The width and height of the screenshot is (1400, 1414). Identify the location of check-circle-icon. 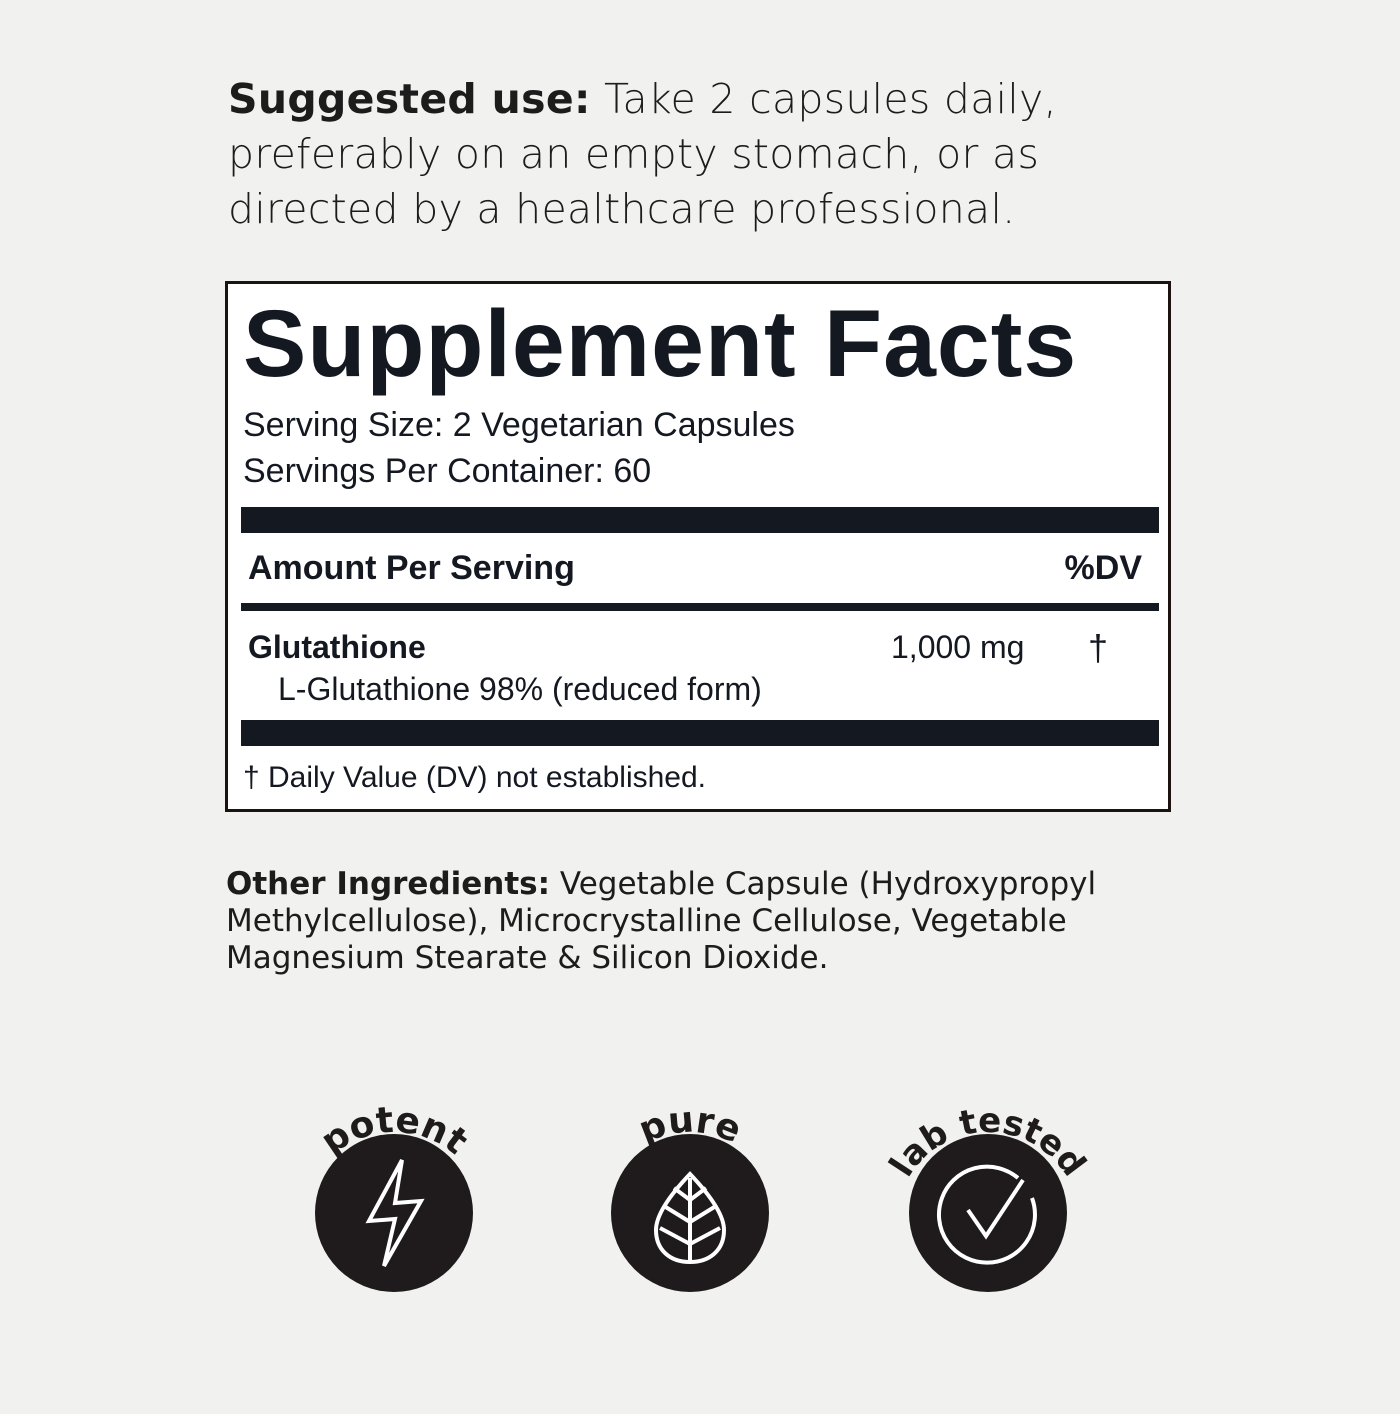
(986, 1214).